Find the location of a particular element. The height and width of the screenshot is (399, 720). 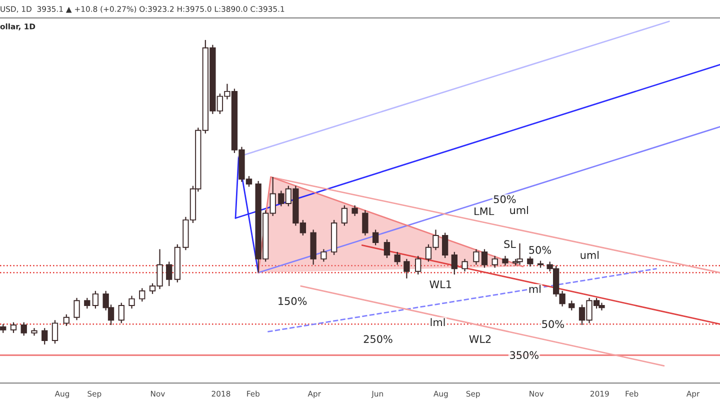

annotation: WL1 is located at coordinates (441, 284).